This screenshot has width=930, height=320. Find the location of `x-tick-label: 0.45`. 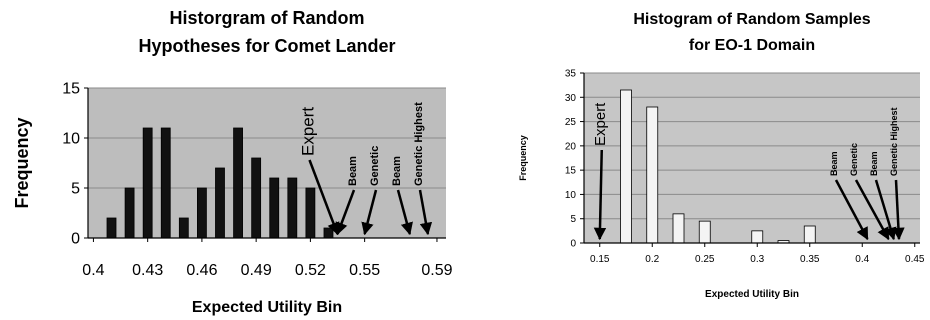

x-tick-label: 0.45 is located at coordinates (915, 259).